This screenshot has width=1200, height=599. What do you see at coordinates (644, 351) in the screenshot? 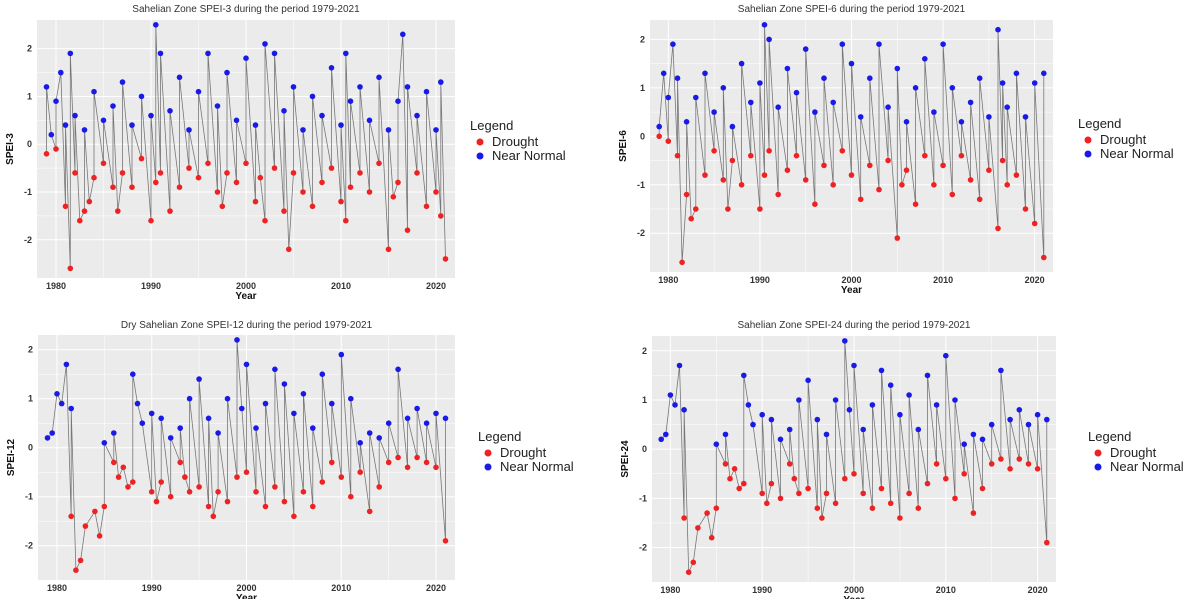
I see `y-tick-label: 2` at bounding box center [644, 351].